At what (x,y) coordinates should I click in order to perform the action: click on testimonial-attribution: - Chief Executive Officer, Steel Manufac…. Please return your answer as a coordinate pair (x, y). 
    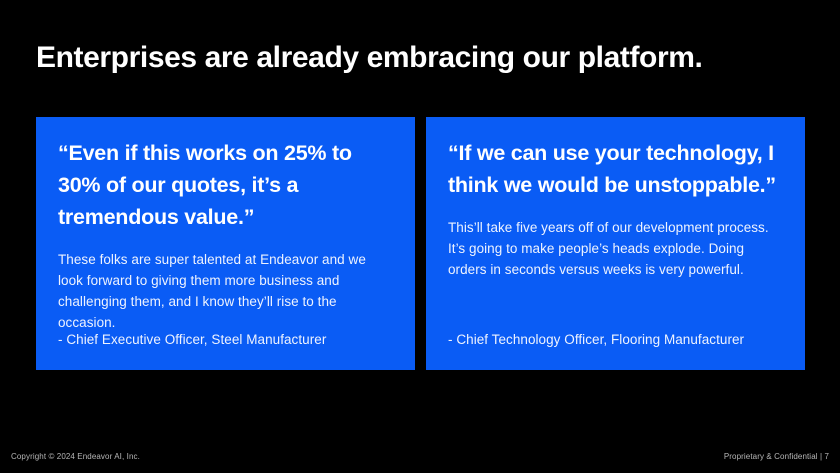
    Looking at the image, I should click on (192, 339).